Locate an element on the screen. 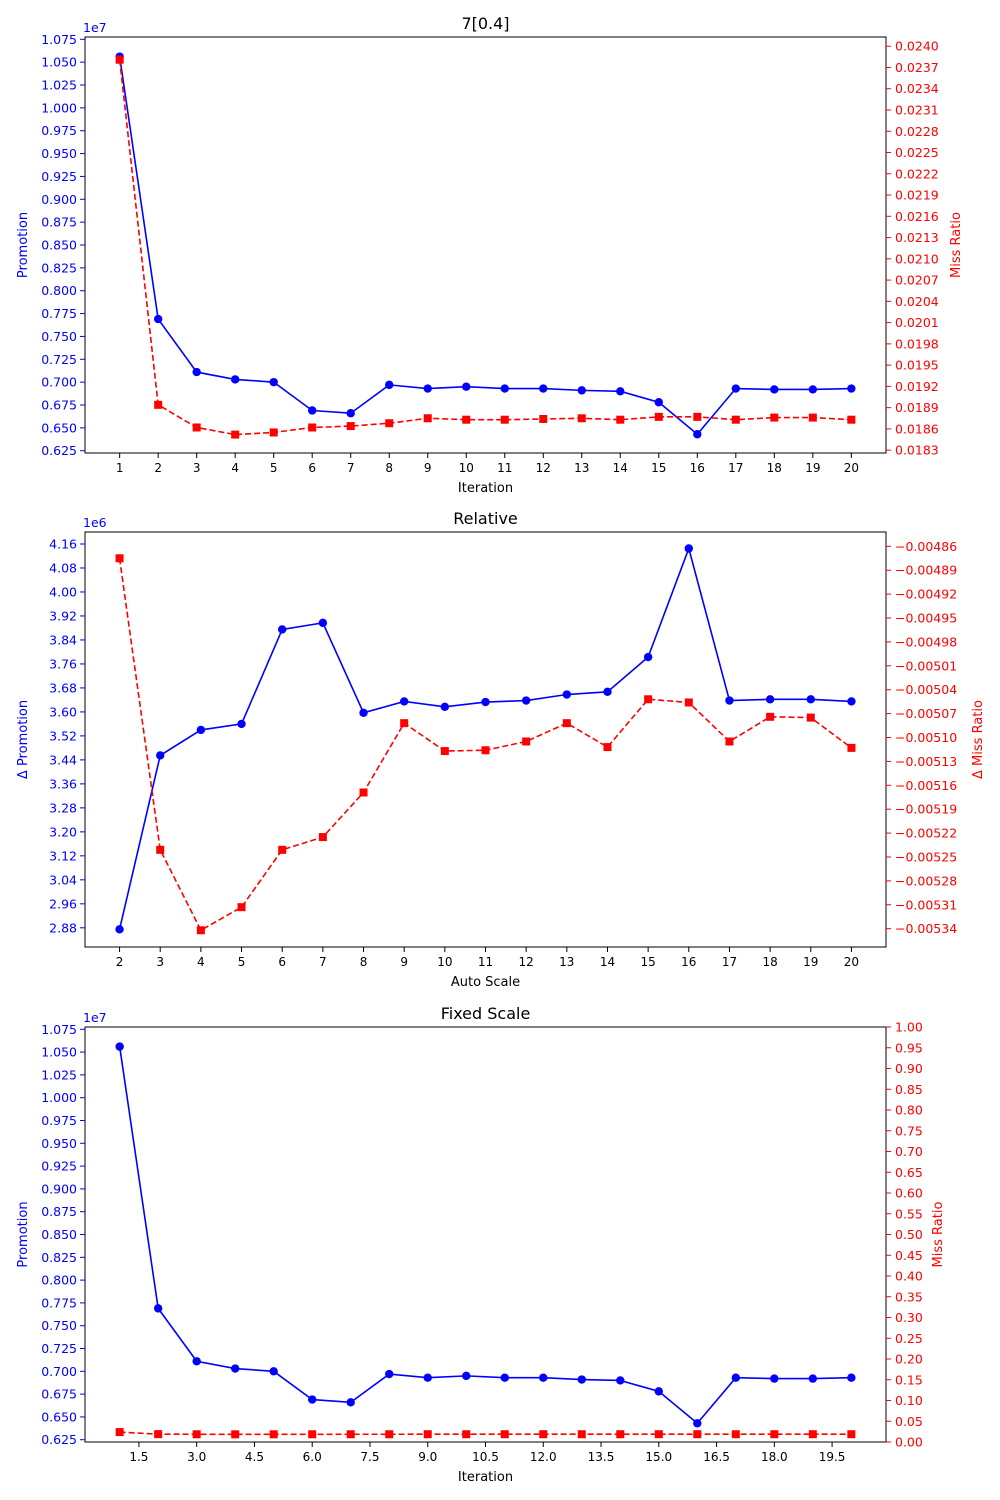 Image resolution: width=1000 pixels, height=1500 pixels. x-tick-label: 15.0 is located at coordinates (658, 1457).